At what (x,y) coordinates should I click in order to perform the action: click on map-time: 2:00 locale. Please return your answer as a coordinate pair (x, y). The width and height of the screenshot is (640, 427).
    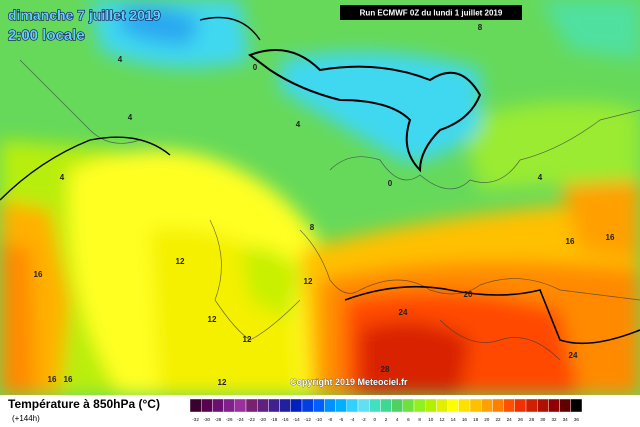
    Looking at the image, I should click on (46, 35).